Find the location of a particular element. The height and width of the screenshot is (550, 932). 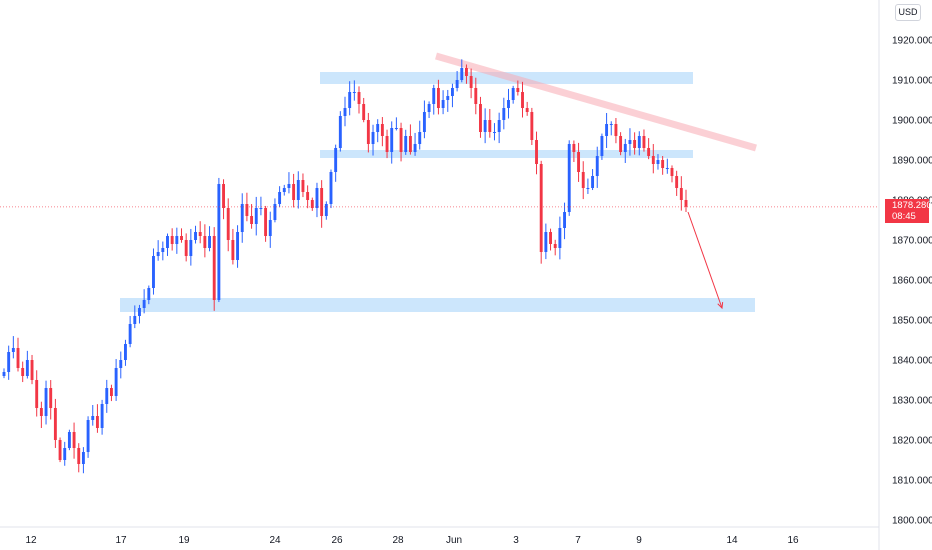

candle-countdown: 08:45 is located at coordinates (904, 216).